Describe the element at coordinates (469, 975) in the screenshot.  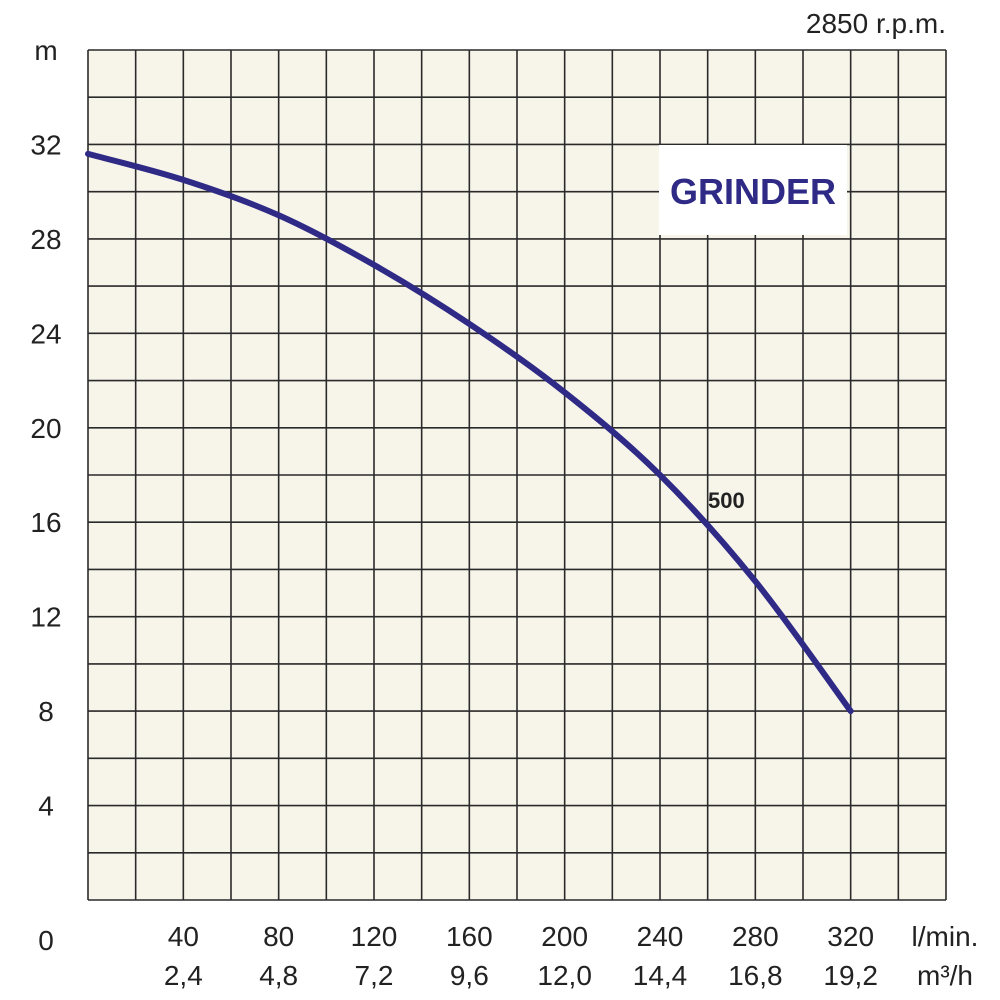
I see `x-secondary-tick-label: 9,6` at that location.